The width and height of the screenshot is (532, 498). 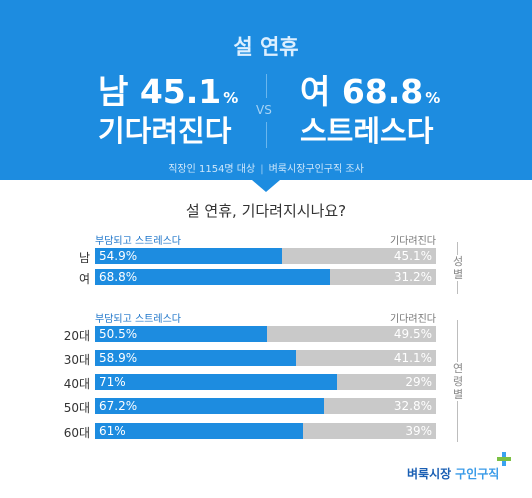 What do you see at coordinates (160, 91) in the screenshot?
I see `headline-male-value: 남 45.1` at bounding box center [160, 91].